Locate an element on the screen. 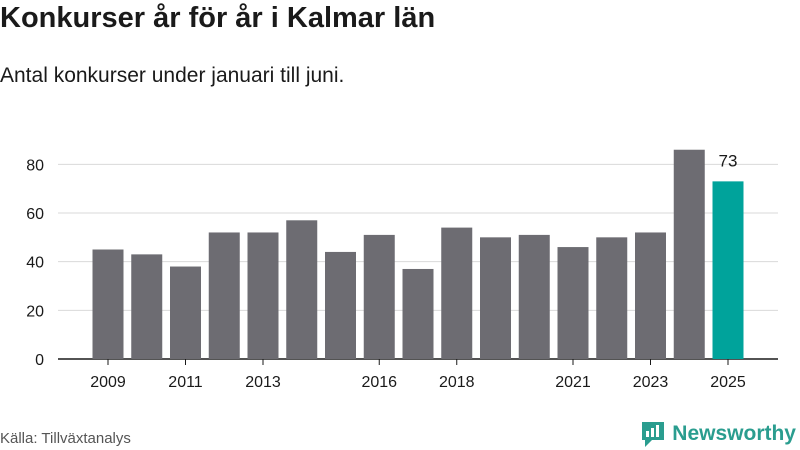  data-label-2025: 73 is located at coordinates (728, 160).